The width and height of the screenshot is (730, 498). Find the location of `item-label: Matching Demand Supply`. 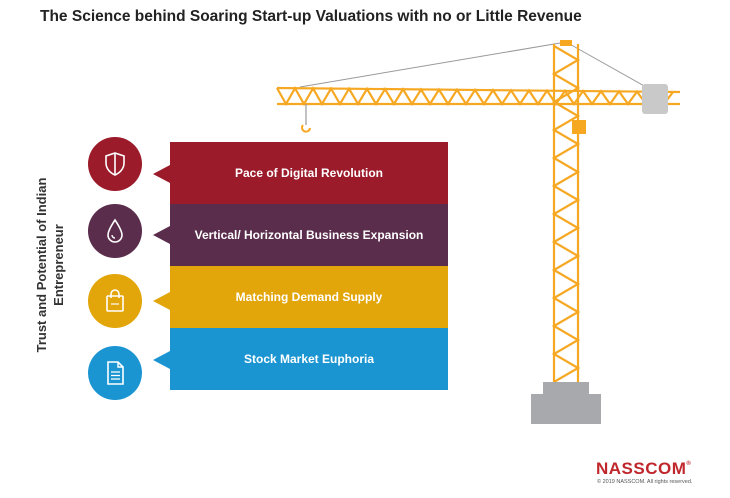

item-label: Matching Demand Supply is located at coordinates (309, 297).